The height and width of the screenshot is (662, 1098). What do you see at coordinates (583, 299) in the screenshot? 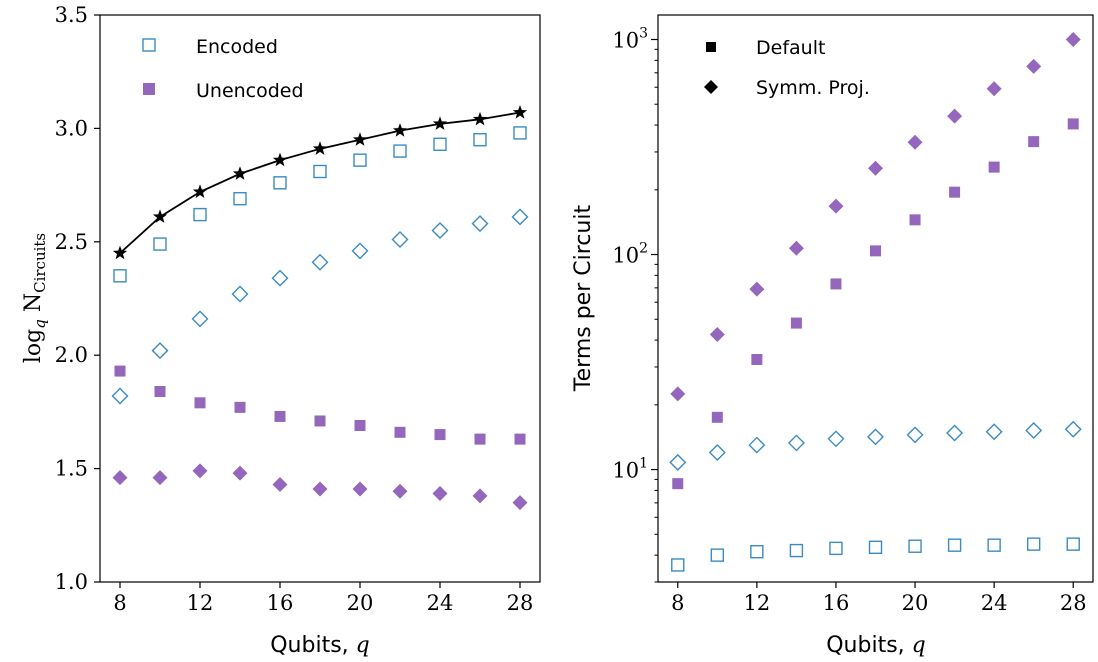
I see `right-y-axis-label: Terms per Circuit` at bounding box center [583, 299].